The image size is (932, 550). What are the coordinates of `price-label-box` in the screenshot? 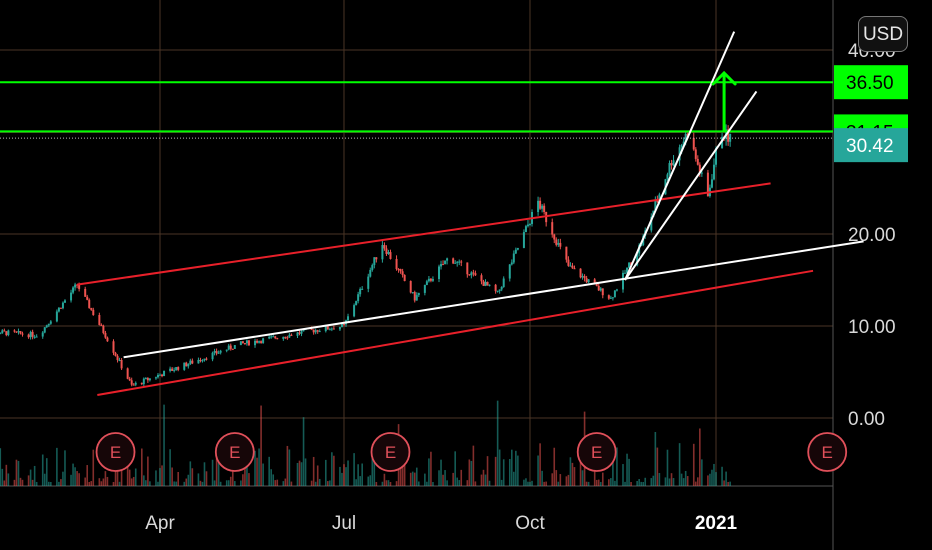 It's located at (871, 82).